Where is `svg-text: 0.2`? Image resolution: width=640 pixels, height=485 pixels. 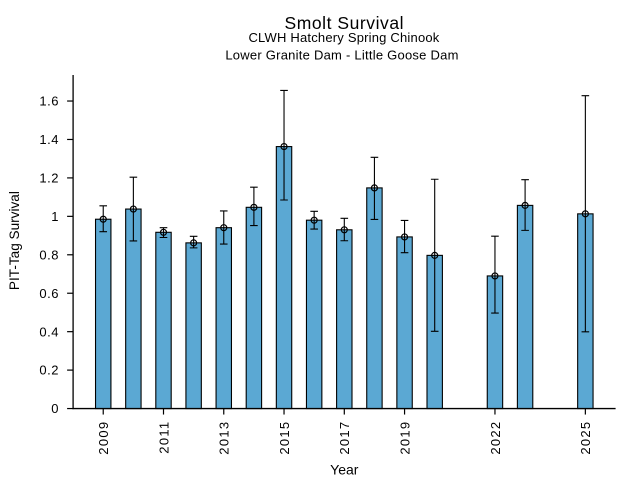 svg-text: 0.2 is located at coordinates (49, 370).